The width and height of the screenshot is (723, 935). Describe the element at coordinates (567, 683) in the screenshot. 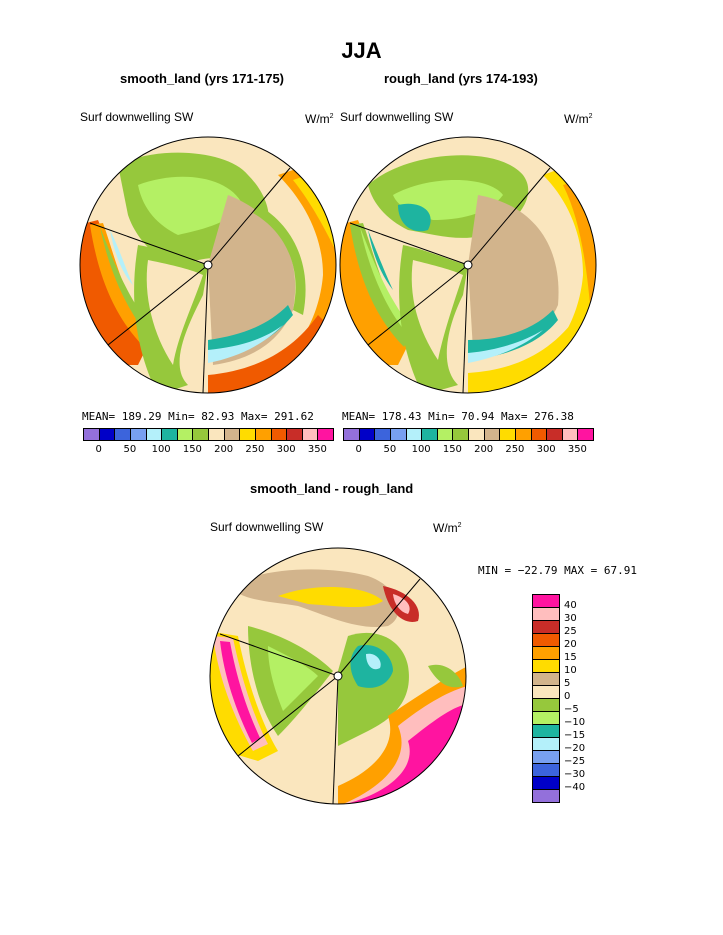

I see `colorbar-tick-label: 5` at that location.